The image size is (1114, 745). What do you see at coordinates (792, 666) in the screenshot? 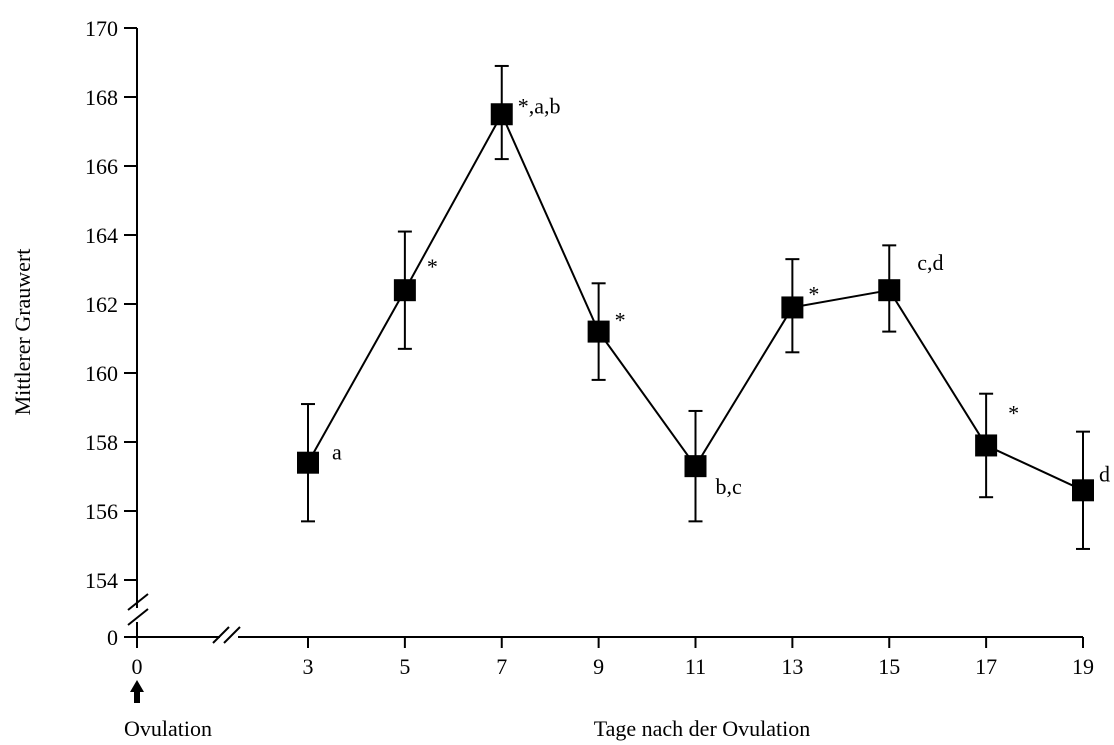
I see `x-tick-label: 13` at bounding box center [792, 666].